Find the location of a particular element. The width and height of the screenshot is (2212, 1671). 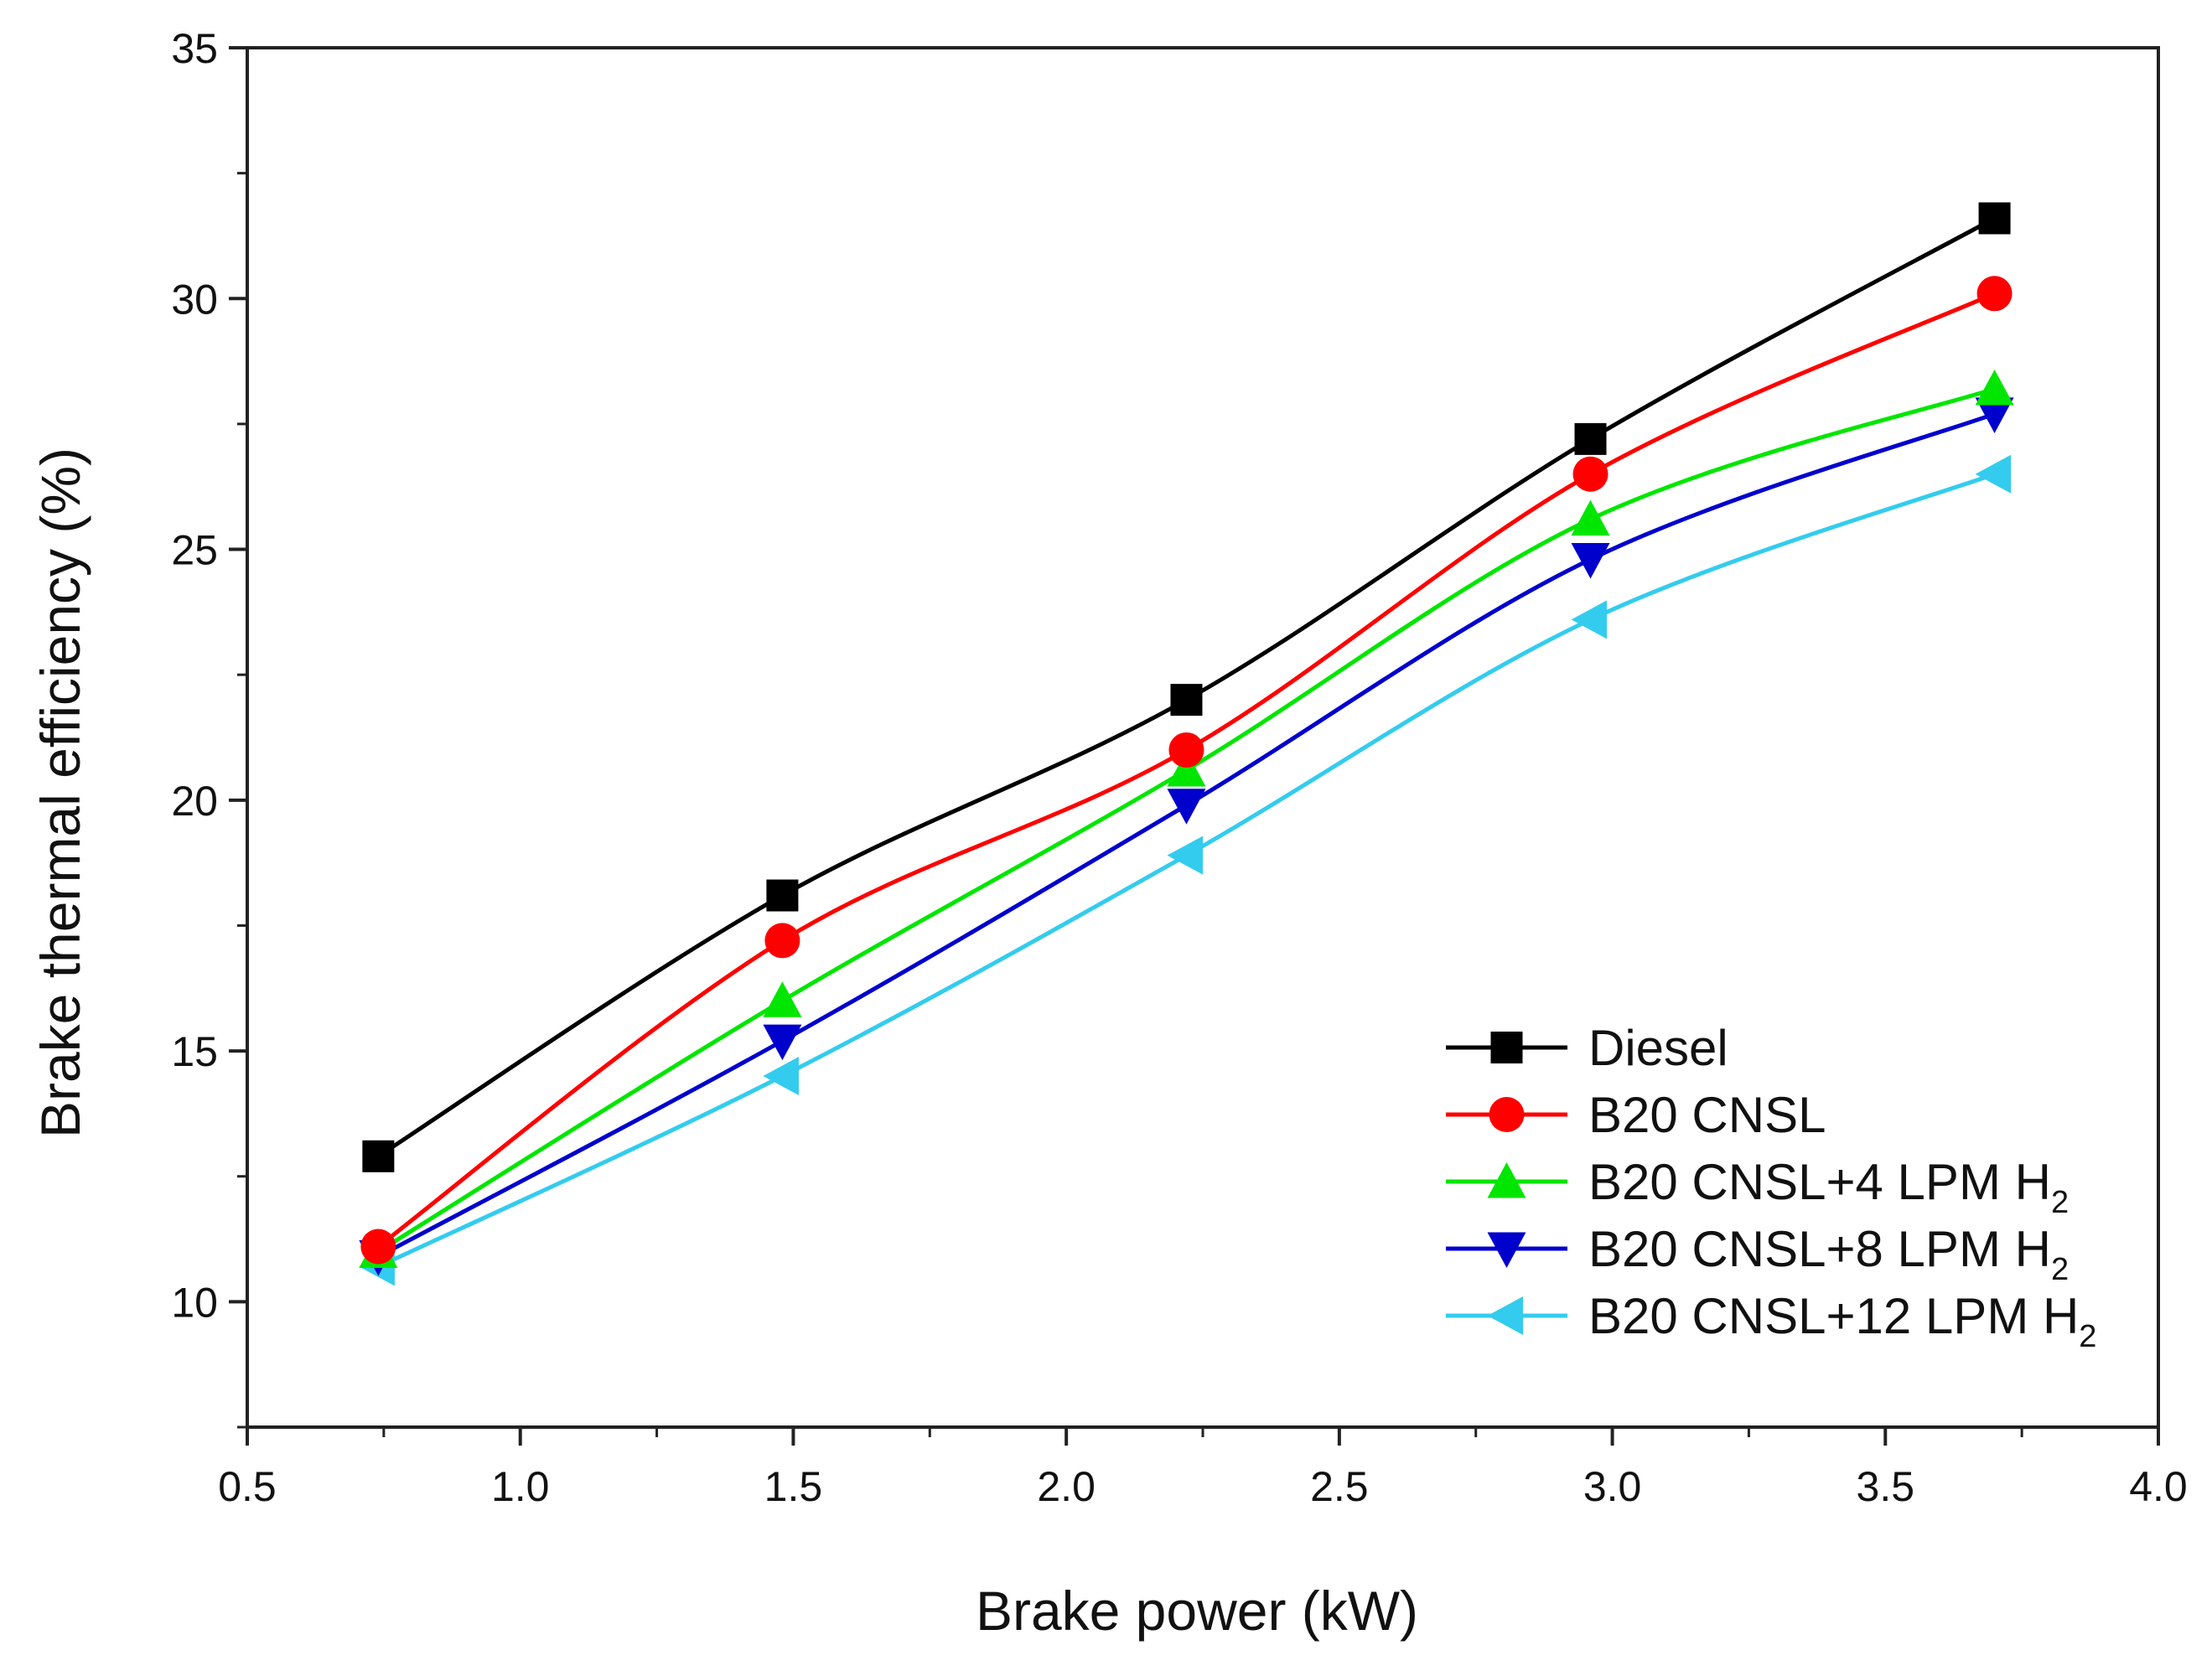

legend-item-1: B20 CNSL is located at coordinates (1636, 1115).